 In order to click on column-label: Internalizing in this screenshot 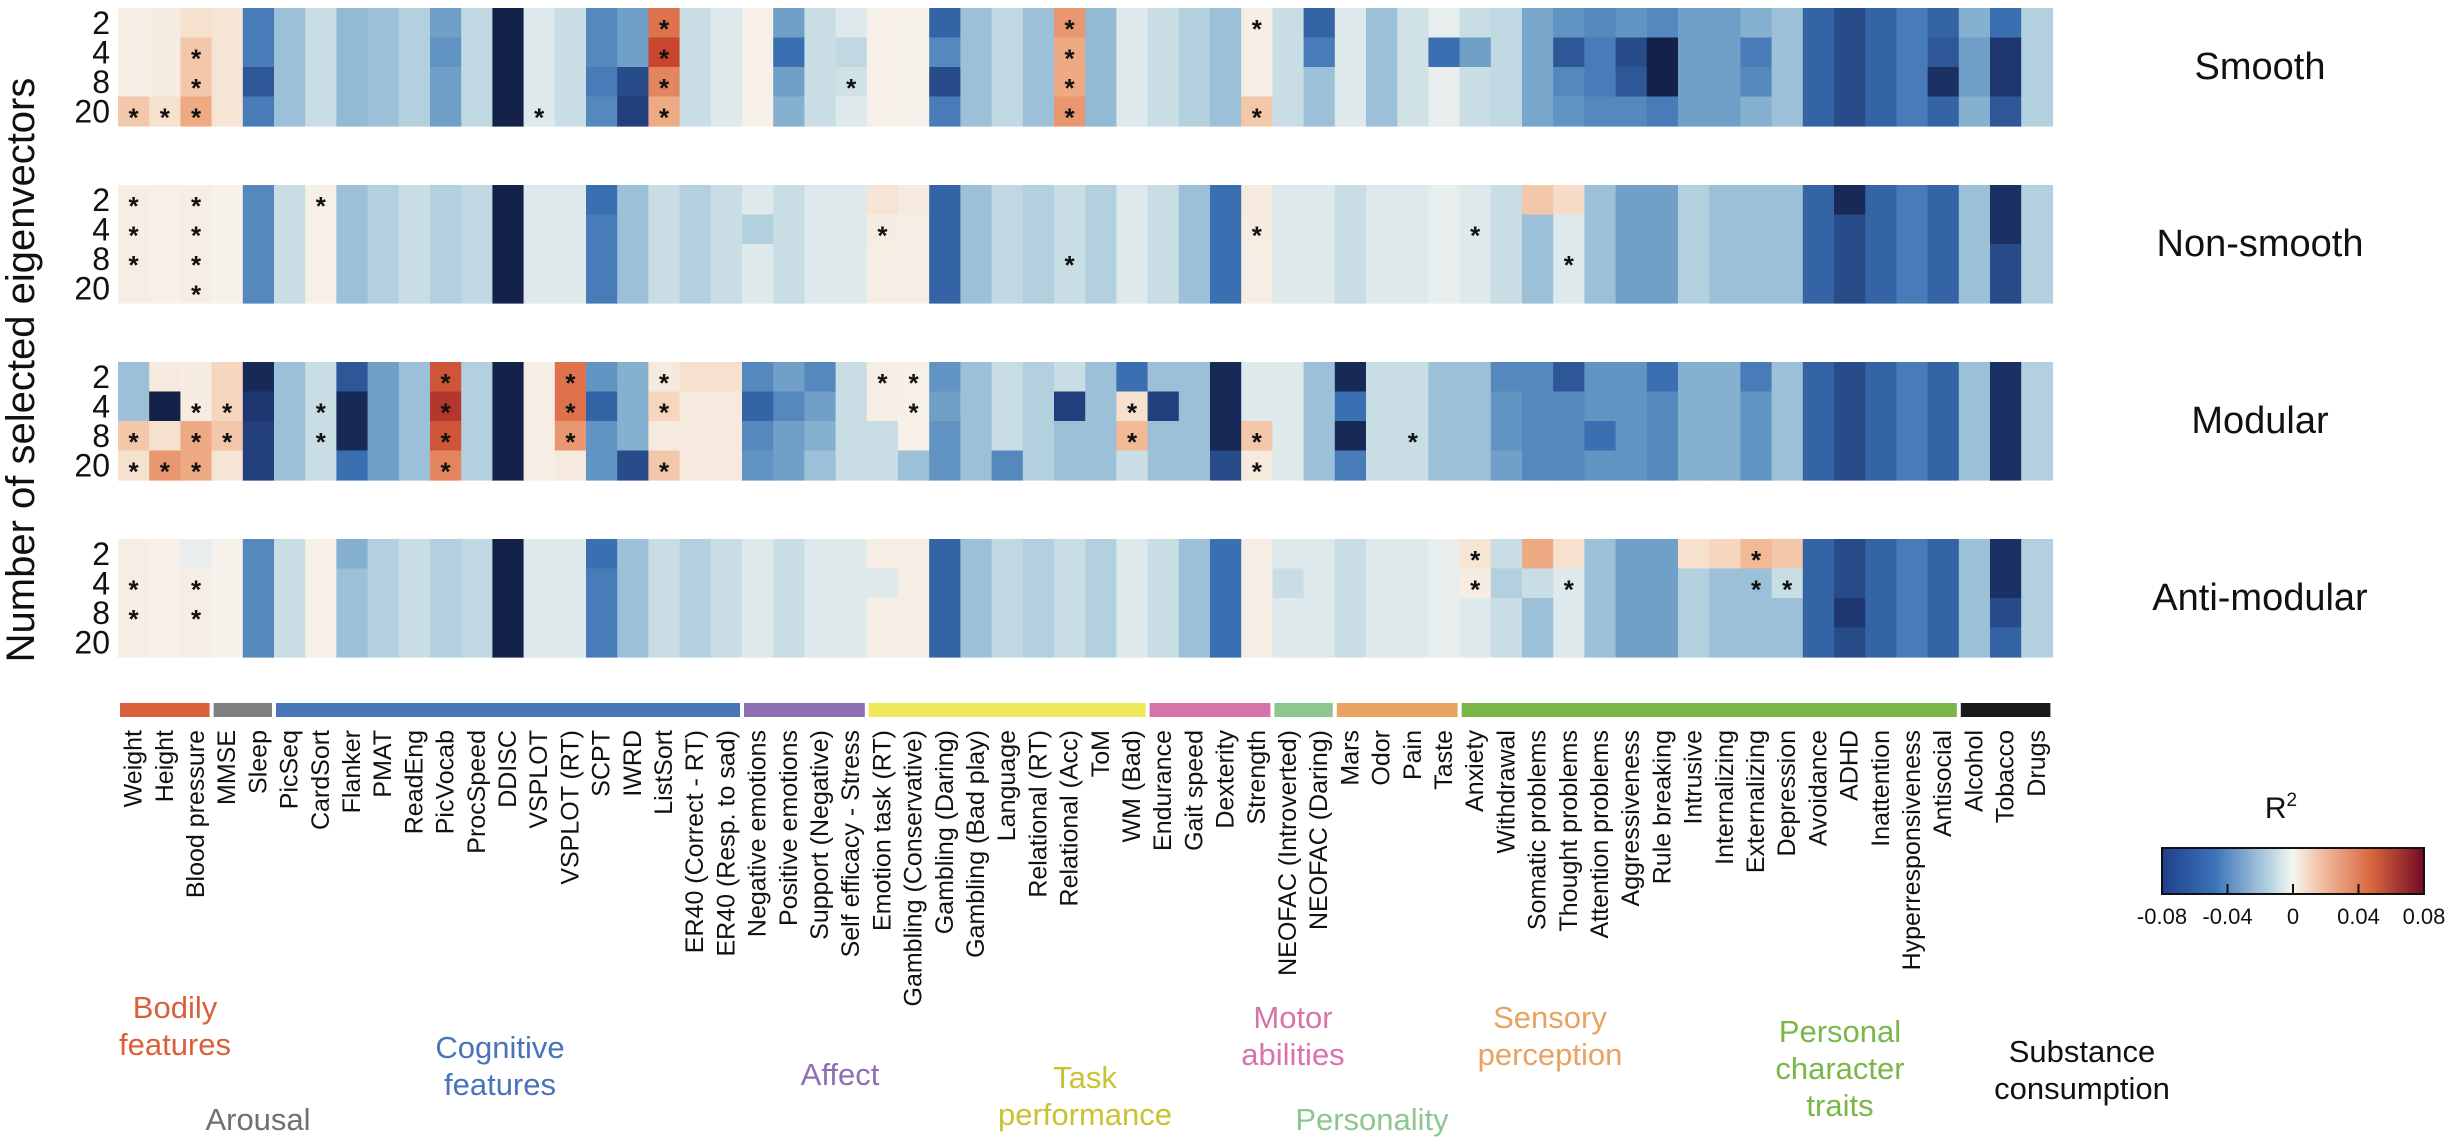, I will do `click(1725, 797)`.